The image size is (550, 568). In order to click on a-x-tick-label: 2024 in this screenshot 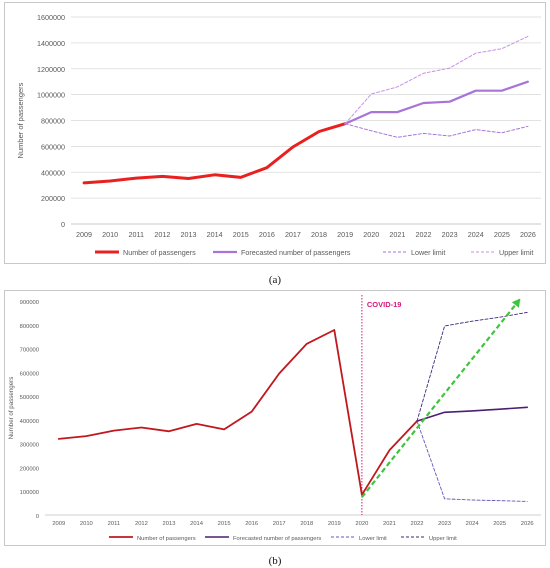, I will do `click(476, 234)`.